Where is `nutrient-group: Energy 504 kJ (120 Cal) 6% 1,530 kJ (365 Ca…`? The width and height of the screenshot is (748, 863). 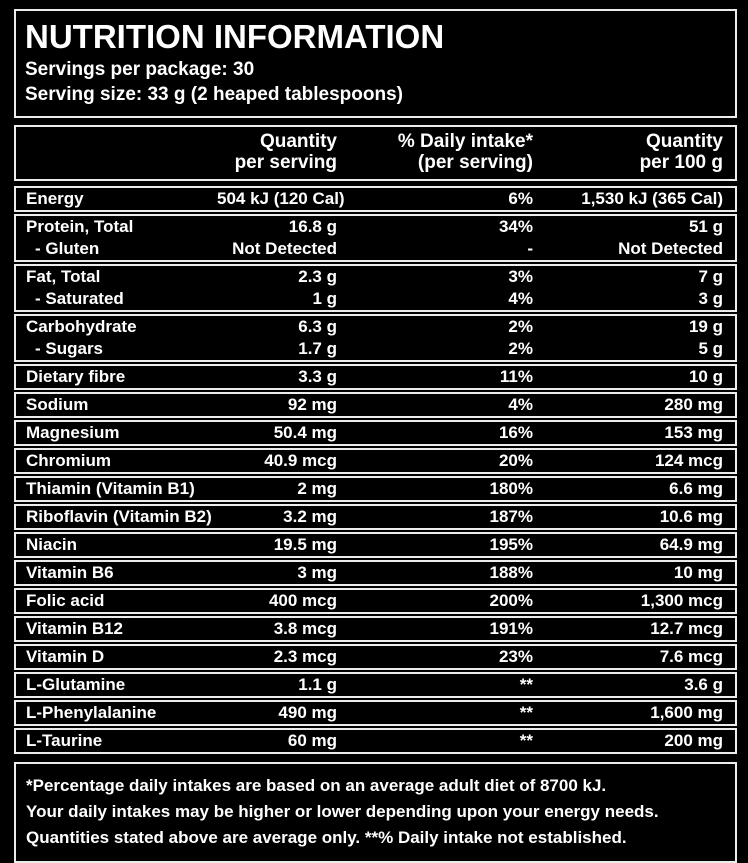 nutrient-group: Energy 504 kJ (120 Cal) 6% 1,530 kJ (365 Ca… is located at coordinates (375, 199).